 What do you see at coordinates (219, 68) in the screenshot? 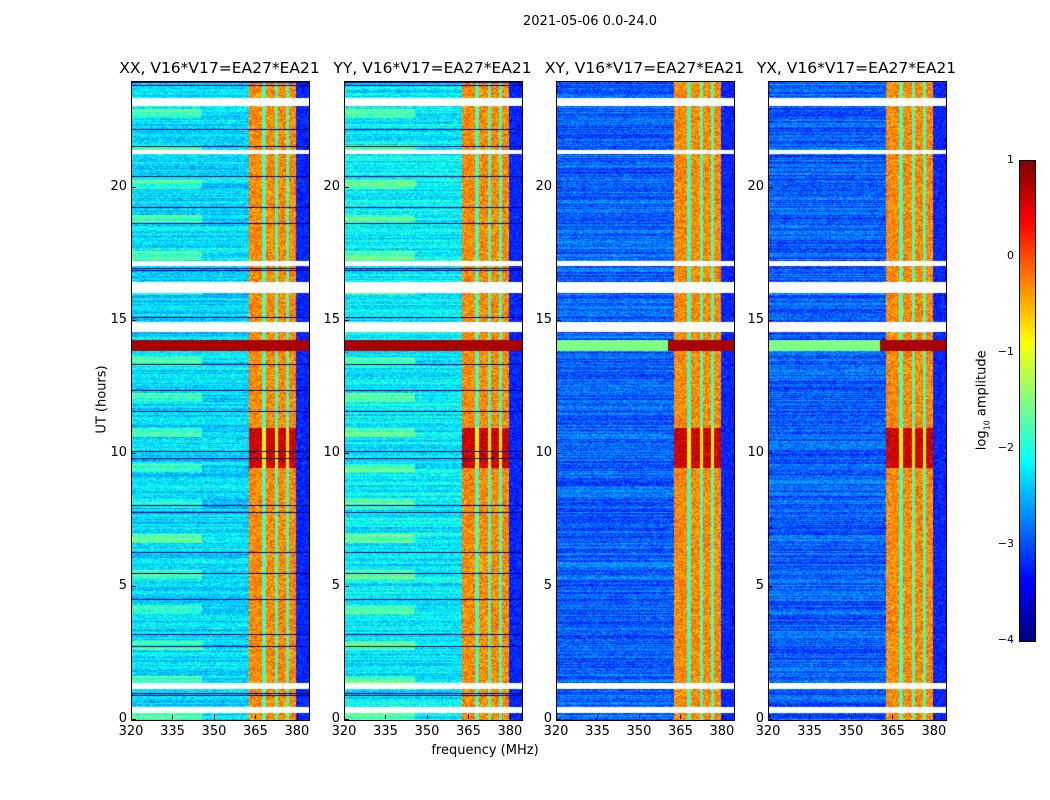
I see `panel-title: XX, V16*V17=EA27*EA21` at bounding box center [219, 68].